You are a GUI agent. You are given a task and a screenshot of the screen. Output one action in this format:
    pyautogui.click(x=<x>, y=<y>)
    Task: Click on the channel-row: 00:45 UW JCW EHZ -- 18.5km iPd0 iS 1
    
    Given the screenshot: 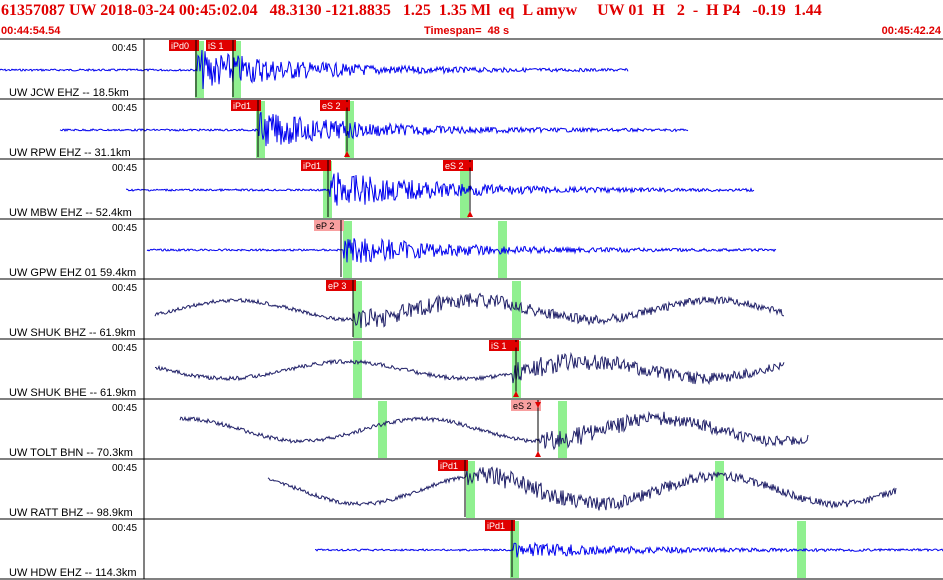 What is the action you would take?
    pyautogui.click(x=471, y=68)
    